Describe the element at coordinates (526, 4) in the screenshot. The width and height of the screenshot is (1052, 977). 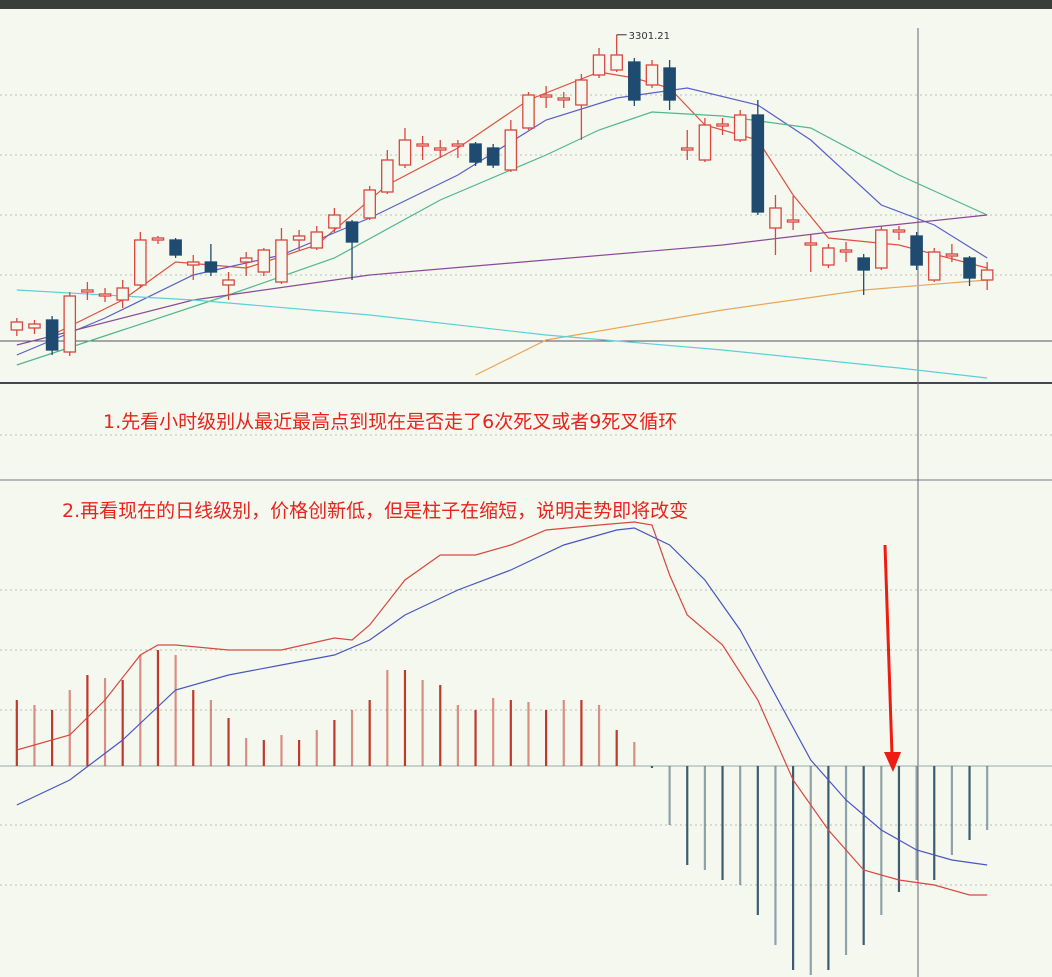
I see `toolbar` at that location.